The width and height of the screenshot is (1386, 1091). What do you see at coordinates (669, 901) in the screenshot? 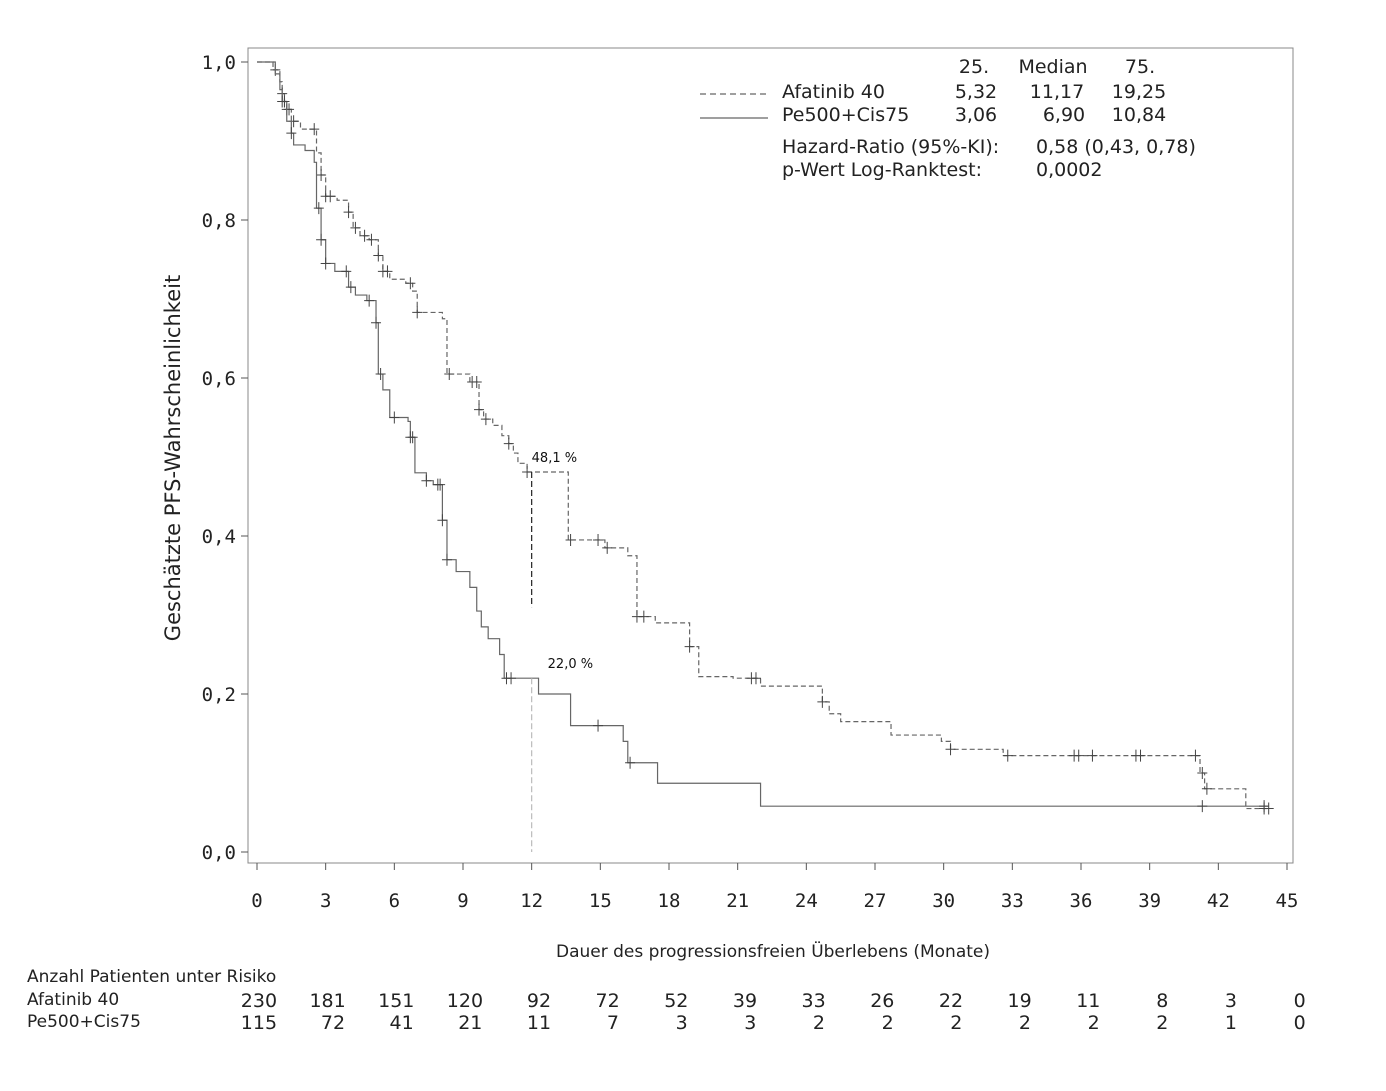
I see `x-tick-label: 18` at bounding box center [669, 901].